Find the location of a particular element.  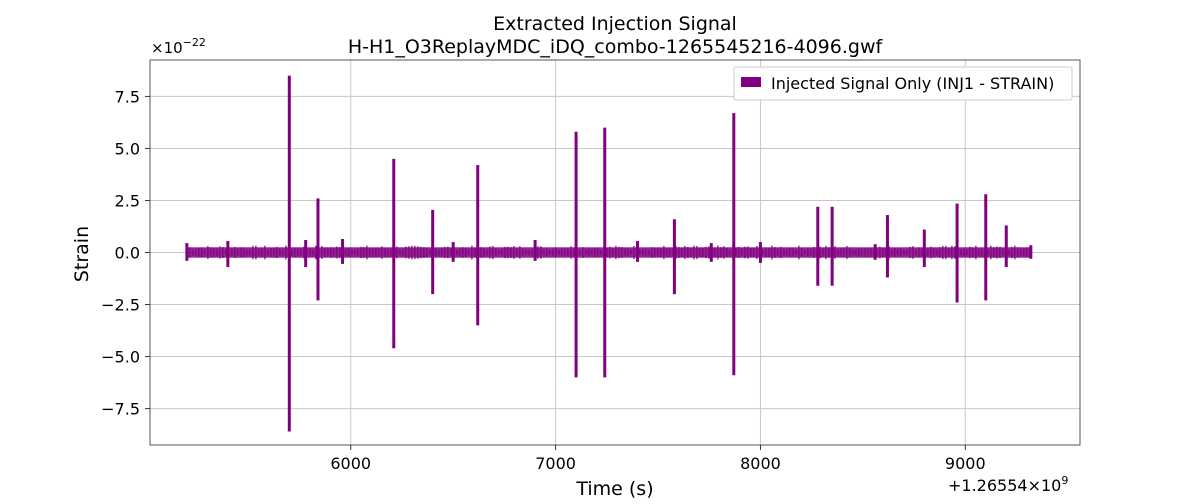

legend-swatch is located at coordinates (751, 82).